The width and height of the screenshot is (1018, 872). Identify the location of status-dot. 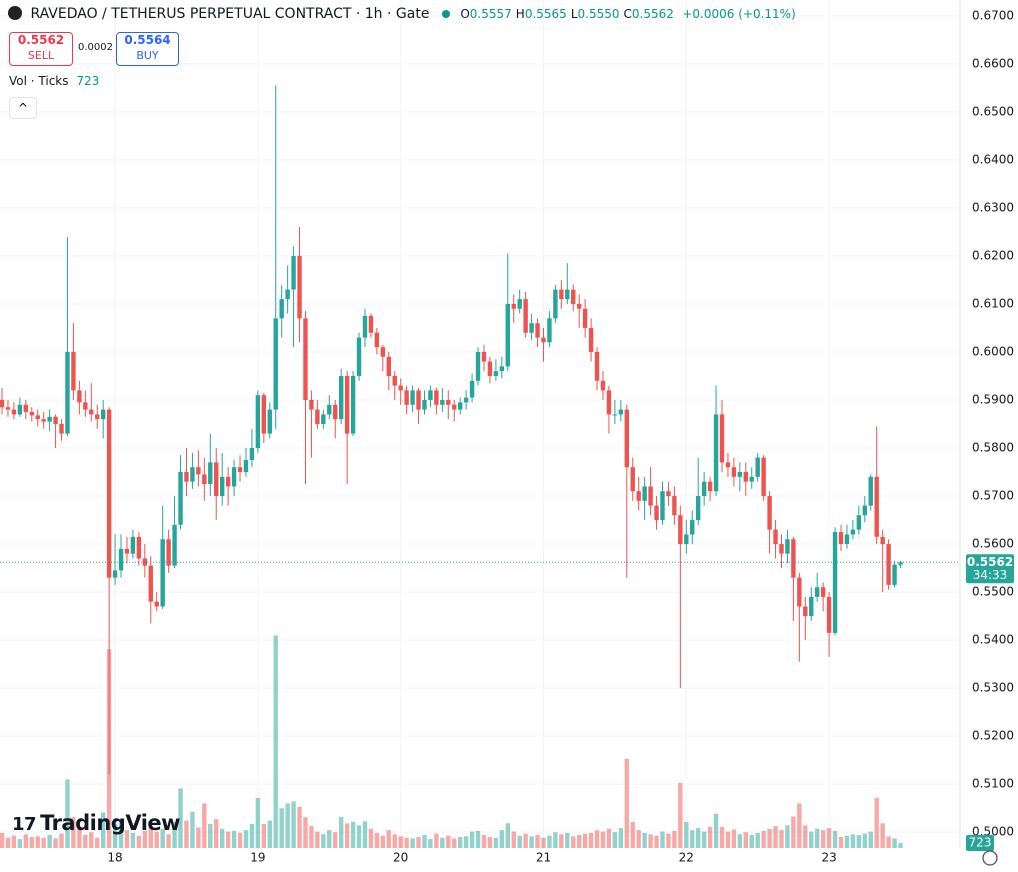
(445, 14).